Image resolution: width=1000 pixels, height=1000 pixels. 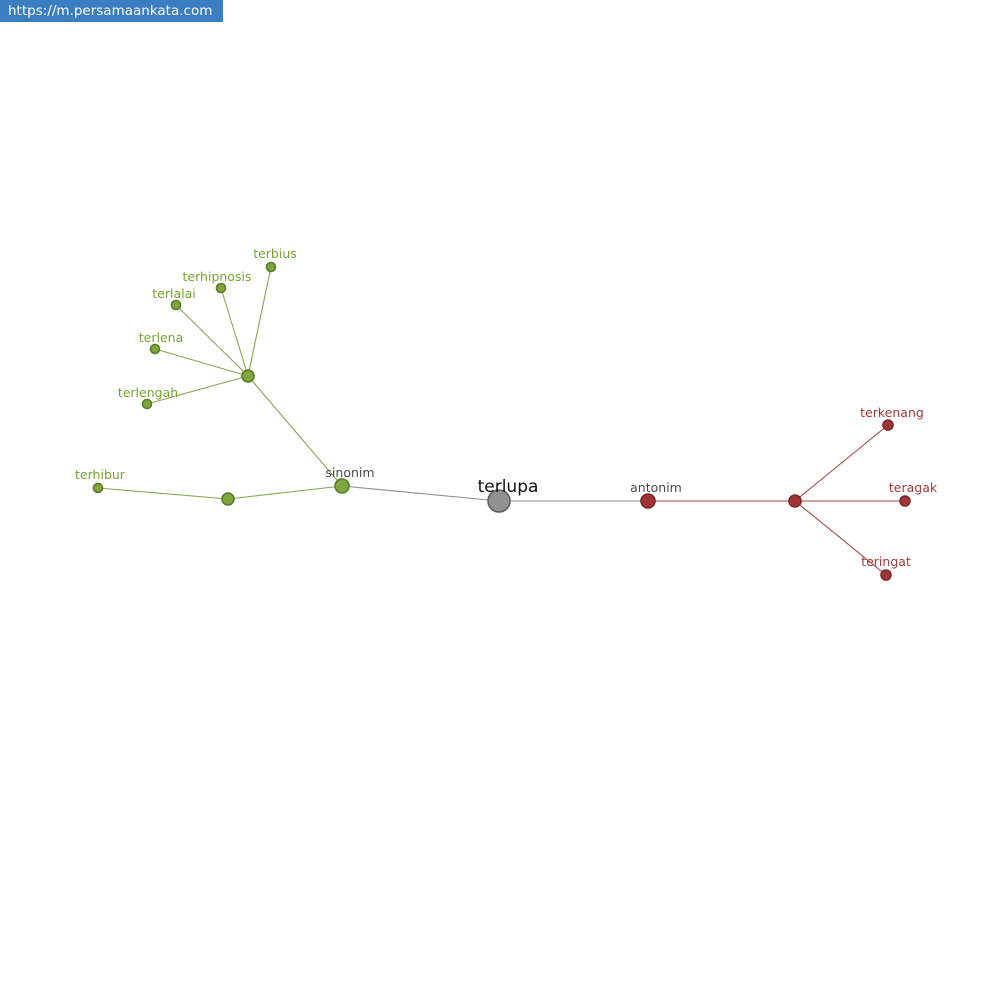 What do you see at coordinates (420, 493) in the screenshot?
I see `edge-sinonim-terlupa` at bounding box center [420, 493].